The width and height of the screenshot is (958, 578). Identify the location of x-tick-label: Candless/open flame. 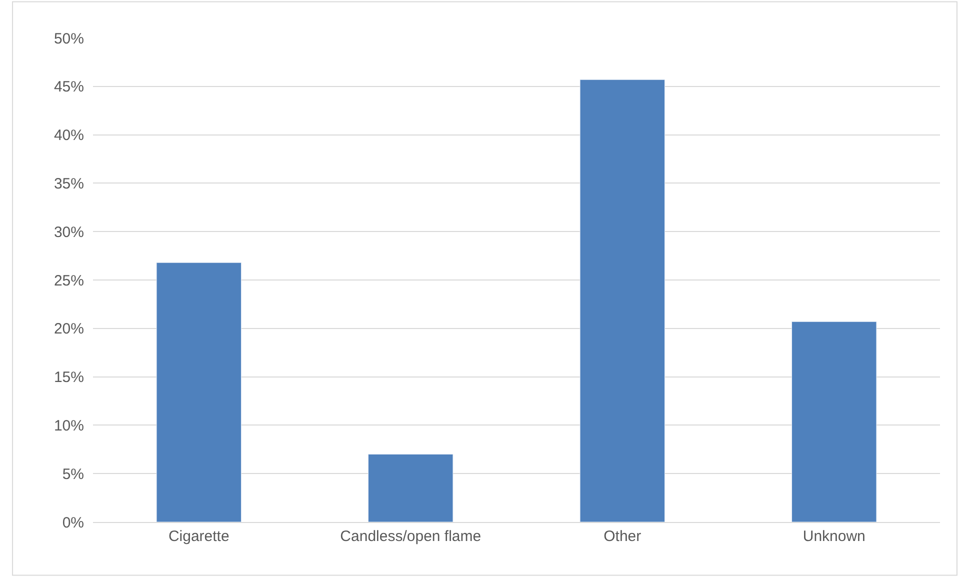
(411, 536).